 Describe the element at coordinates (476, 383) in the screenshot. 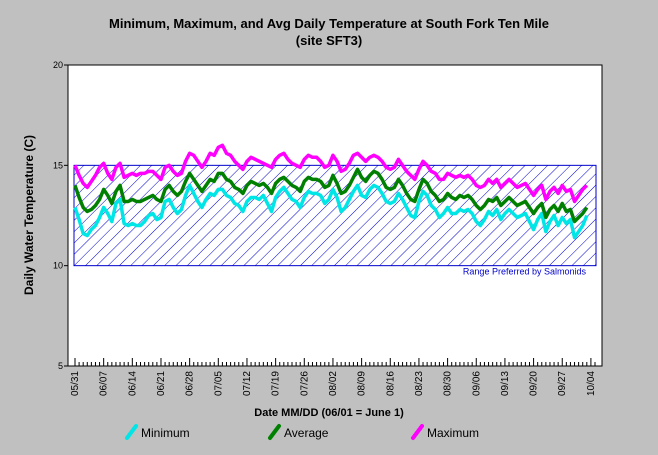

I see `x-tick-label: 09/06` at that location.